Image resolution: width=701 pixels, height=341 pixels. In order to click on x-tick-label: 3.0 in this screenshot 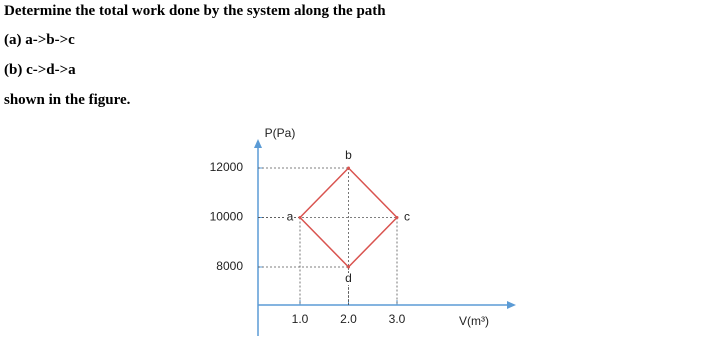, I will do `click(397, 319)`.